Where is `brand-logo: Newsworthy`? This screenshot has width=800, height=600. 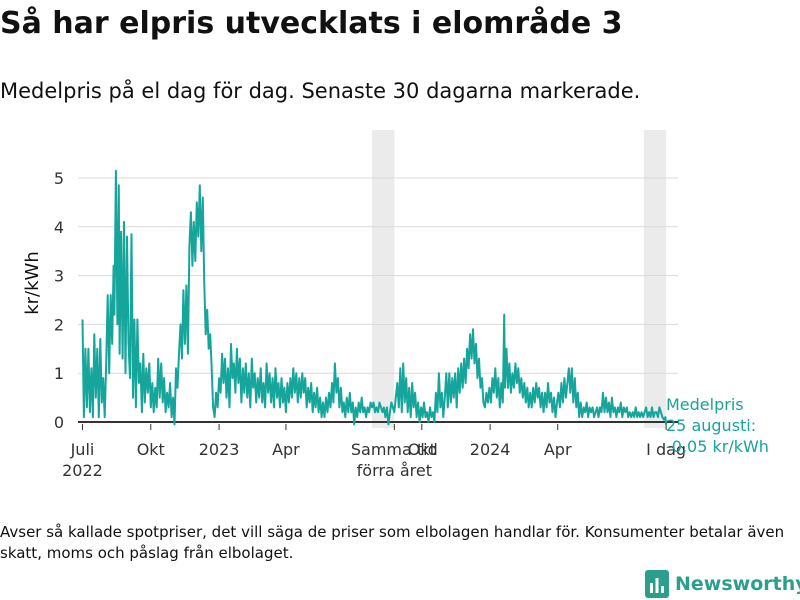
brand-logo: Newsworthy is located at coordinates (722, 584).